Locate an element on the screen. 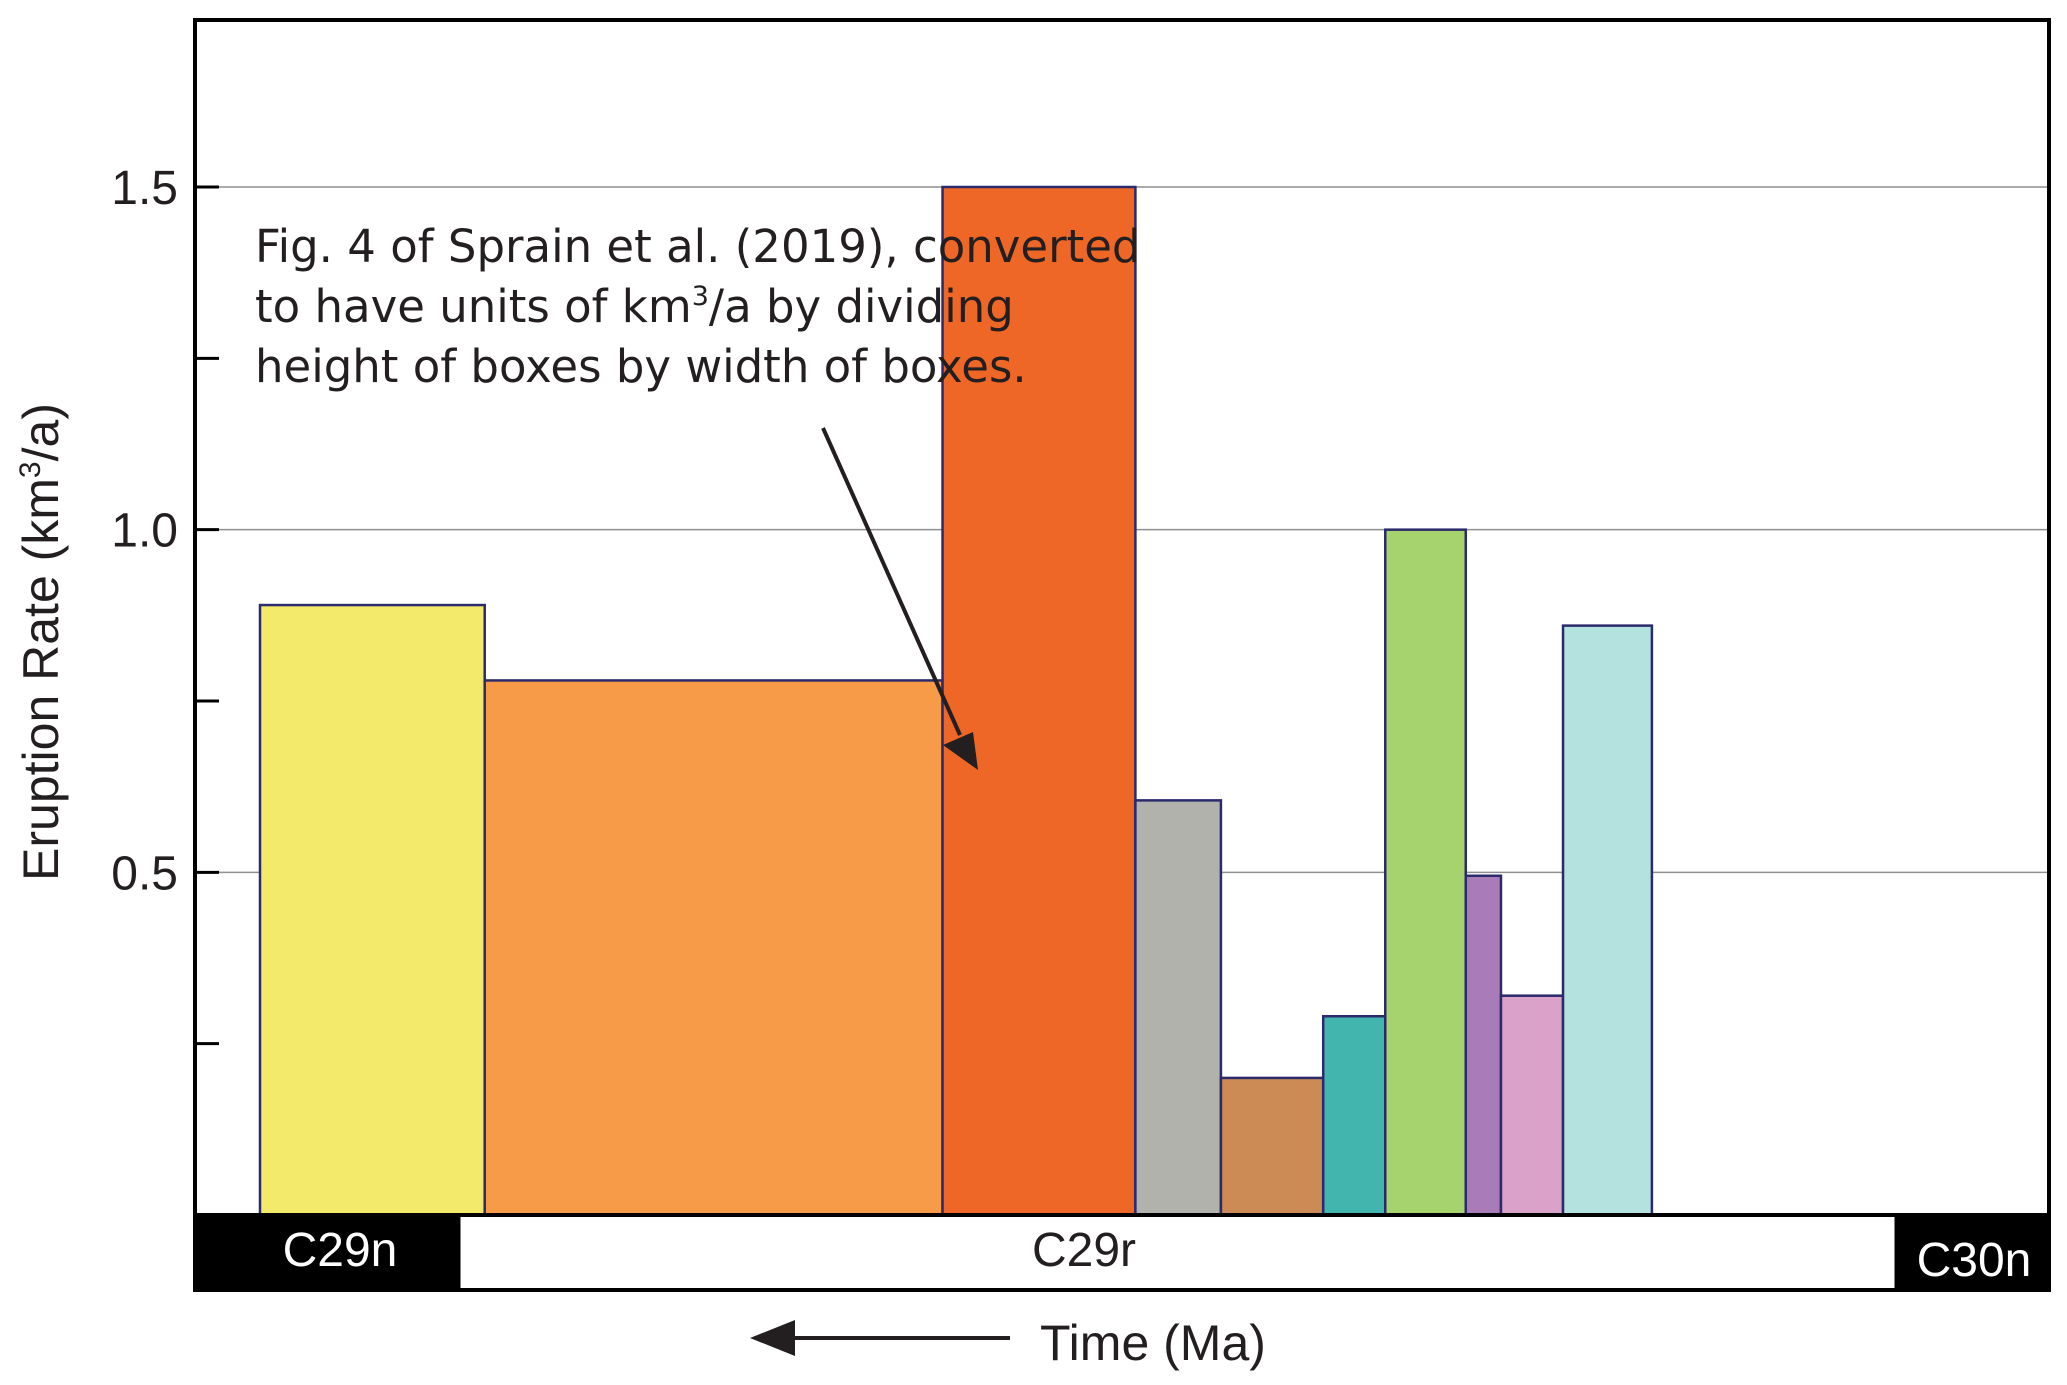  y-axis-title-tail: /a) is located at coordinates (41, 432).